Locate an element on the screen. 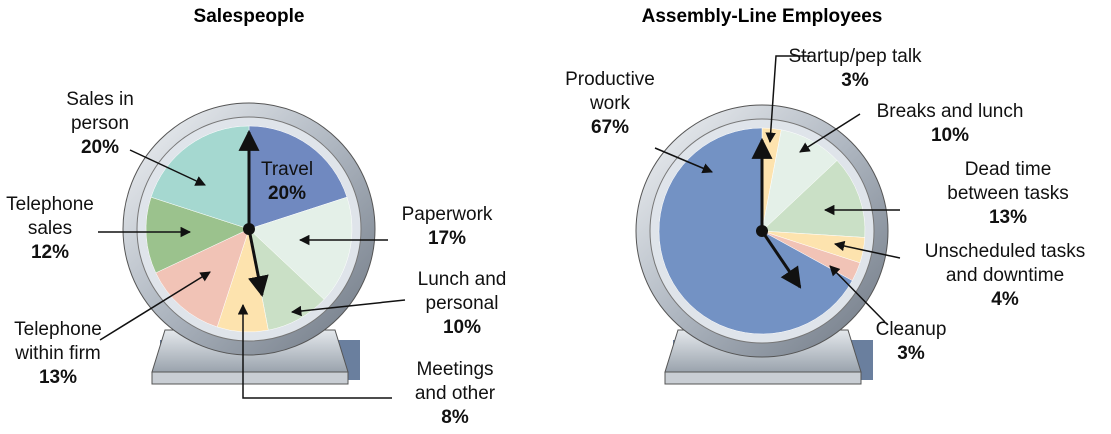  category-label: Unscheduled tasks and downtime is located at coordinates (1005, 263).